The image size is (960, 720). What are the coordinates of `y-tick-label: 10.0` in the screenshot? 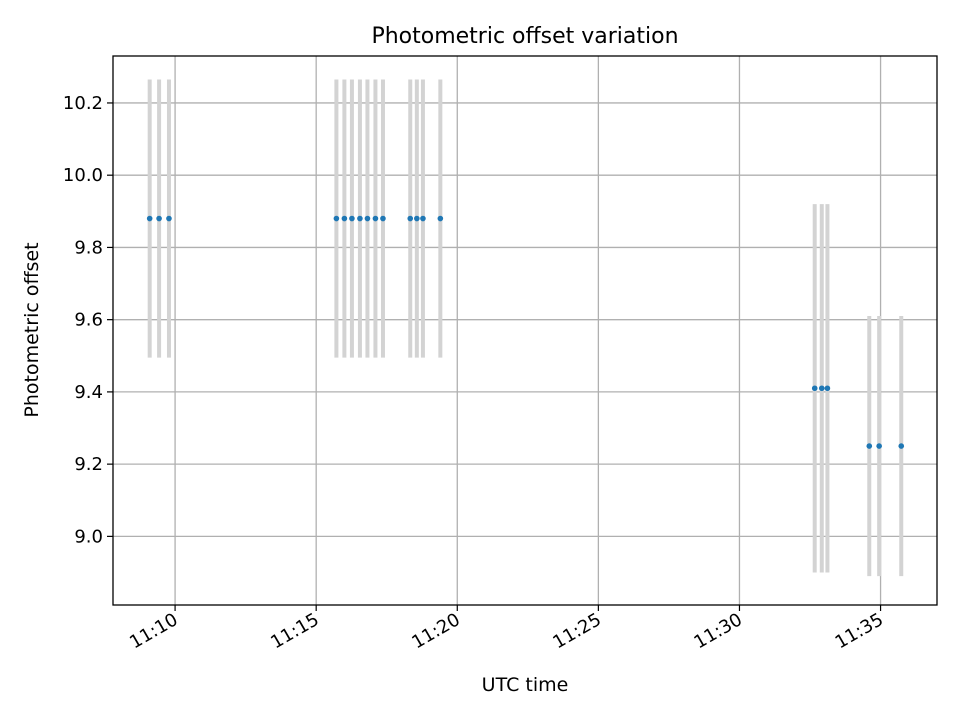 It's located at (83, 175).